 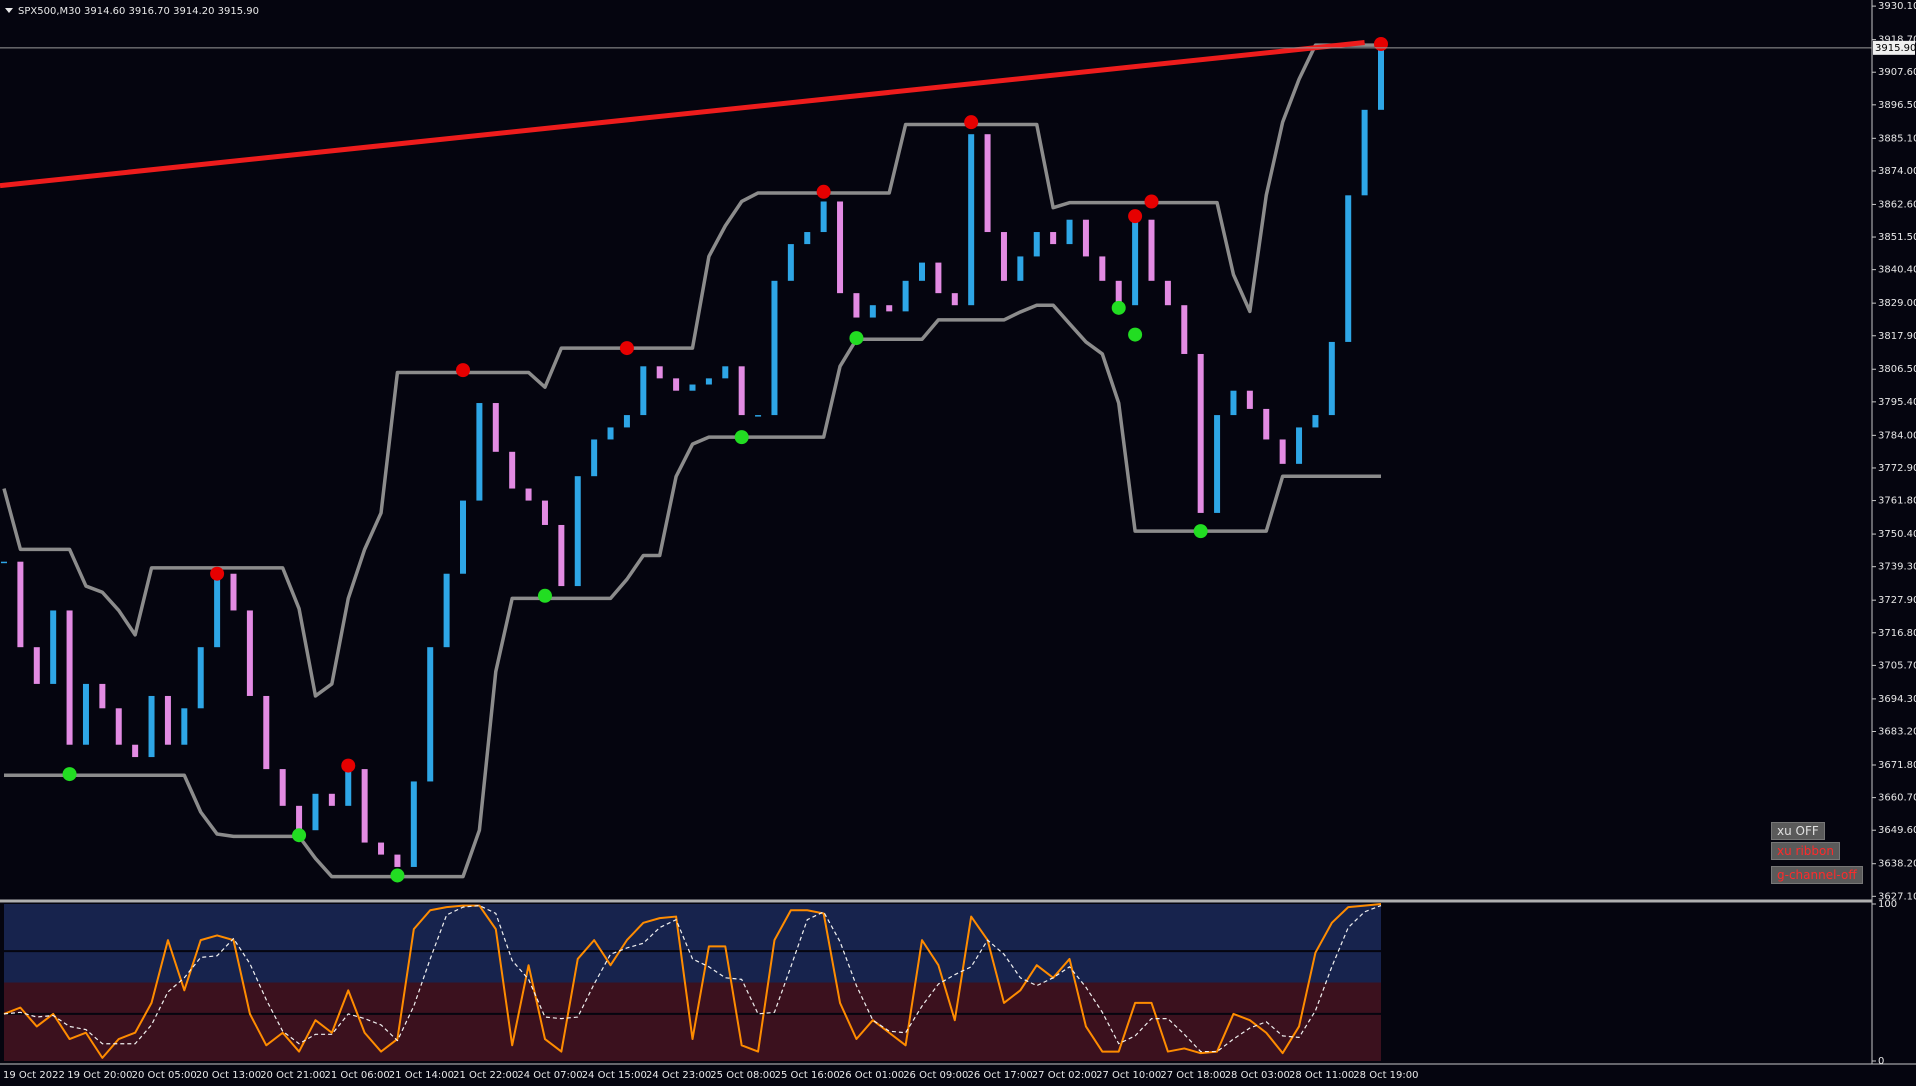 What do you see at coordinates (1881, 1061) in the screenshot?
I see `y-tick-label: 0` at bounding box center [1881, 1061].